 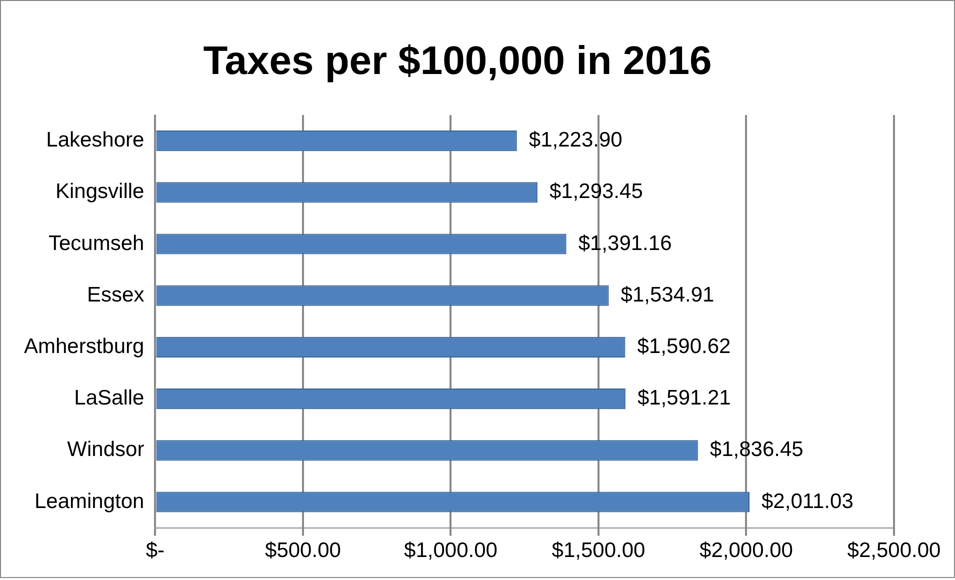 I want to click on y-tick-label: Essex, so click(x=116, y=294).